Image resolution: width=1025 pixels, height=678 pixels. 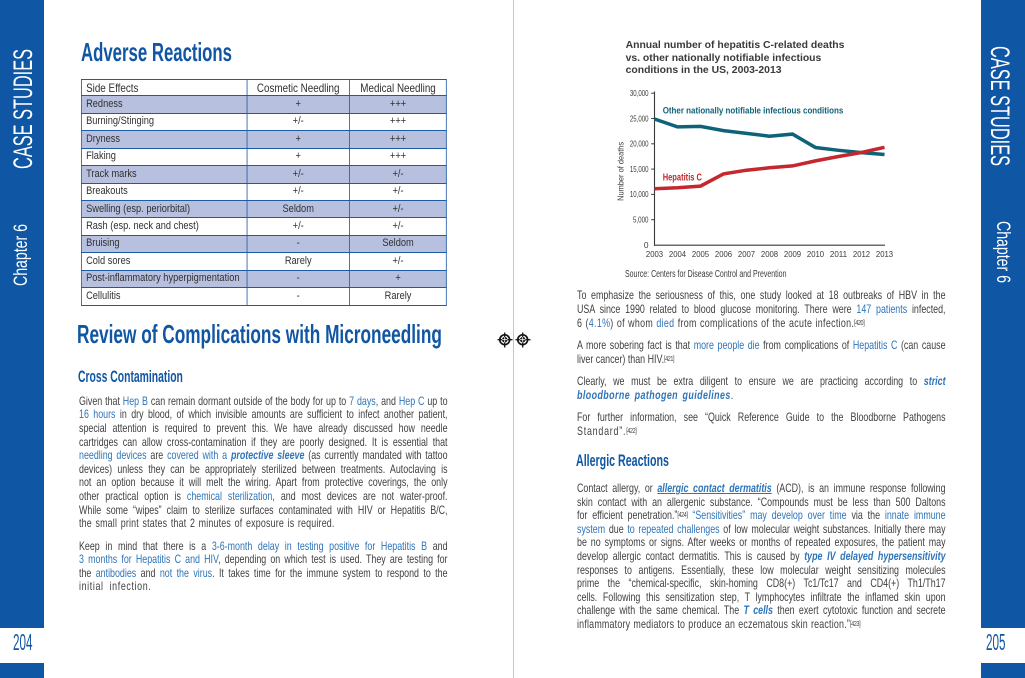 I want to click on svg-text: 0, so click(x=646, y=245).